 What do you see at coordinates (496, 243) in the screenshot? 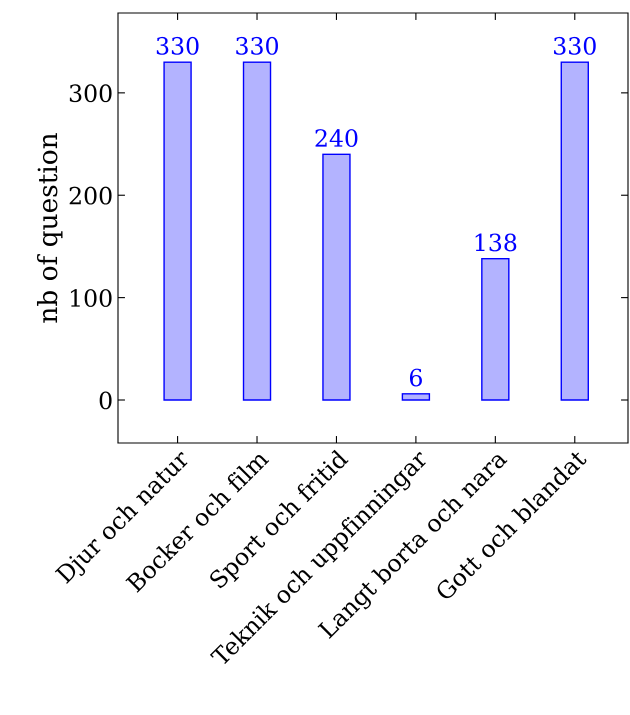
I see `data-label: 138` at bounding box center [496, 243].